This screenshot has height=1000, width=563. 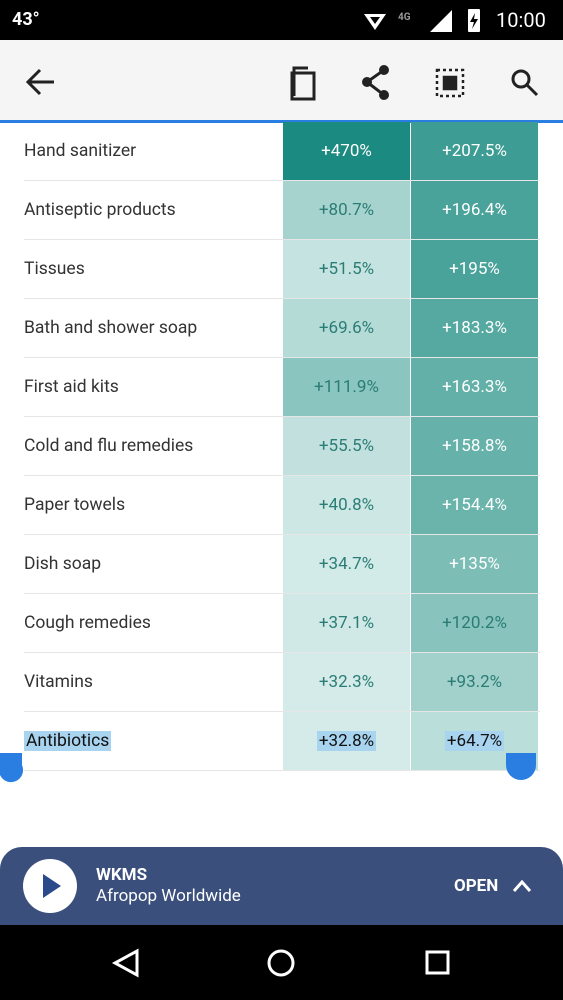 I want to click on value-text: +80.7%, so click(x=346, y=210).